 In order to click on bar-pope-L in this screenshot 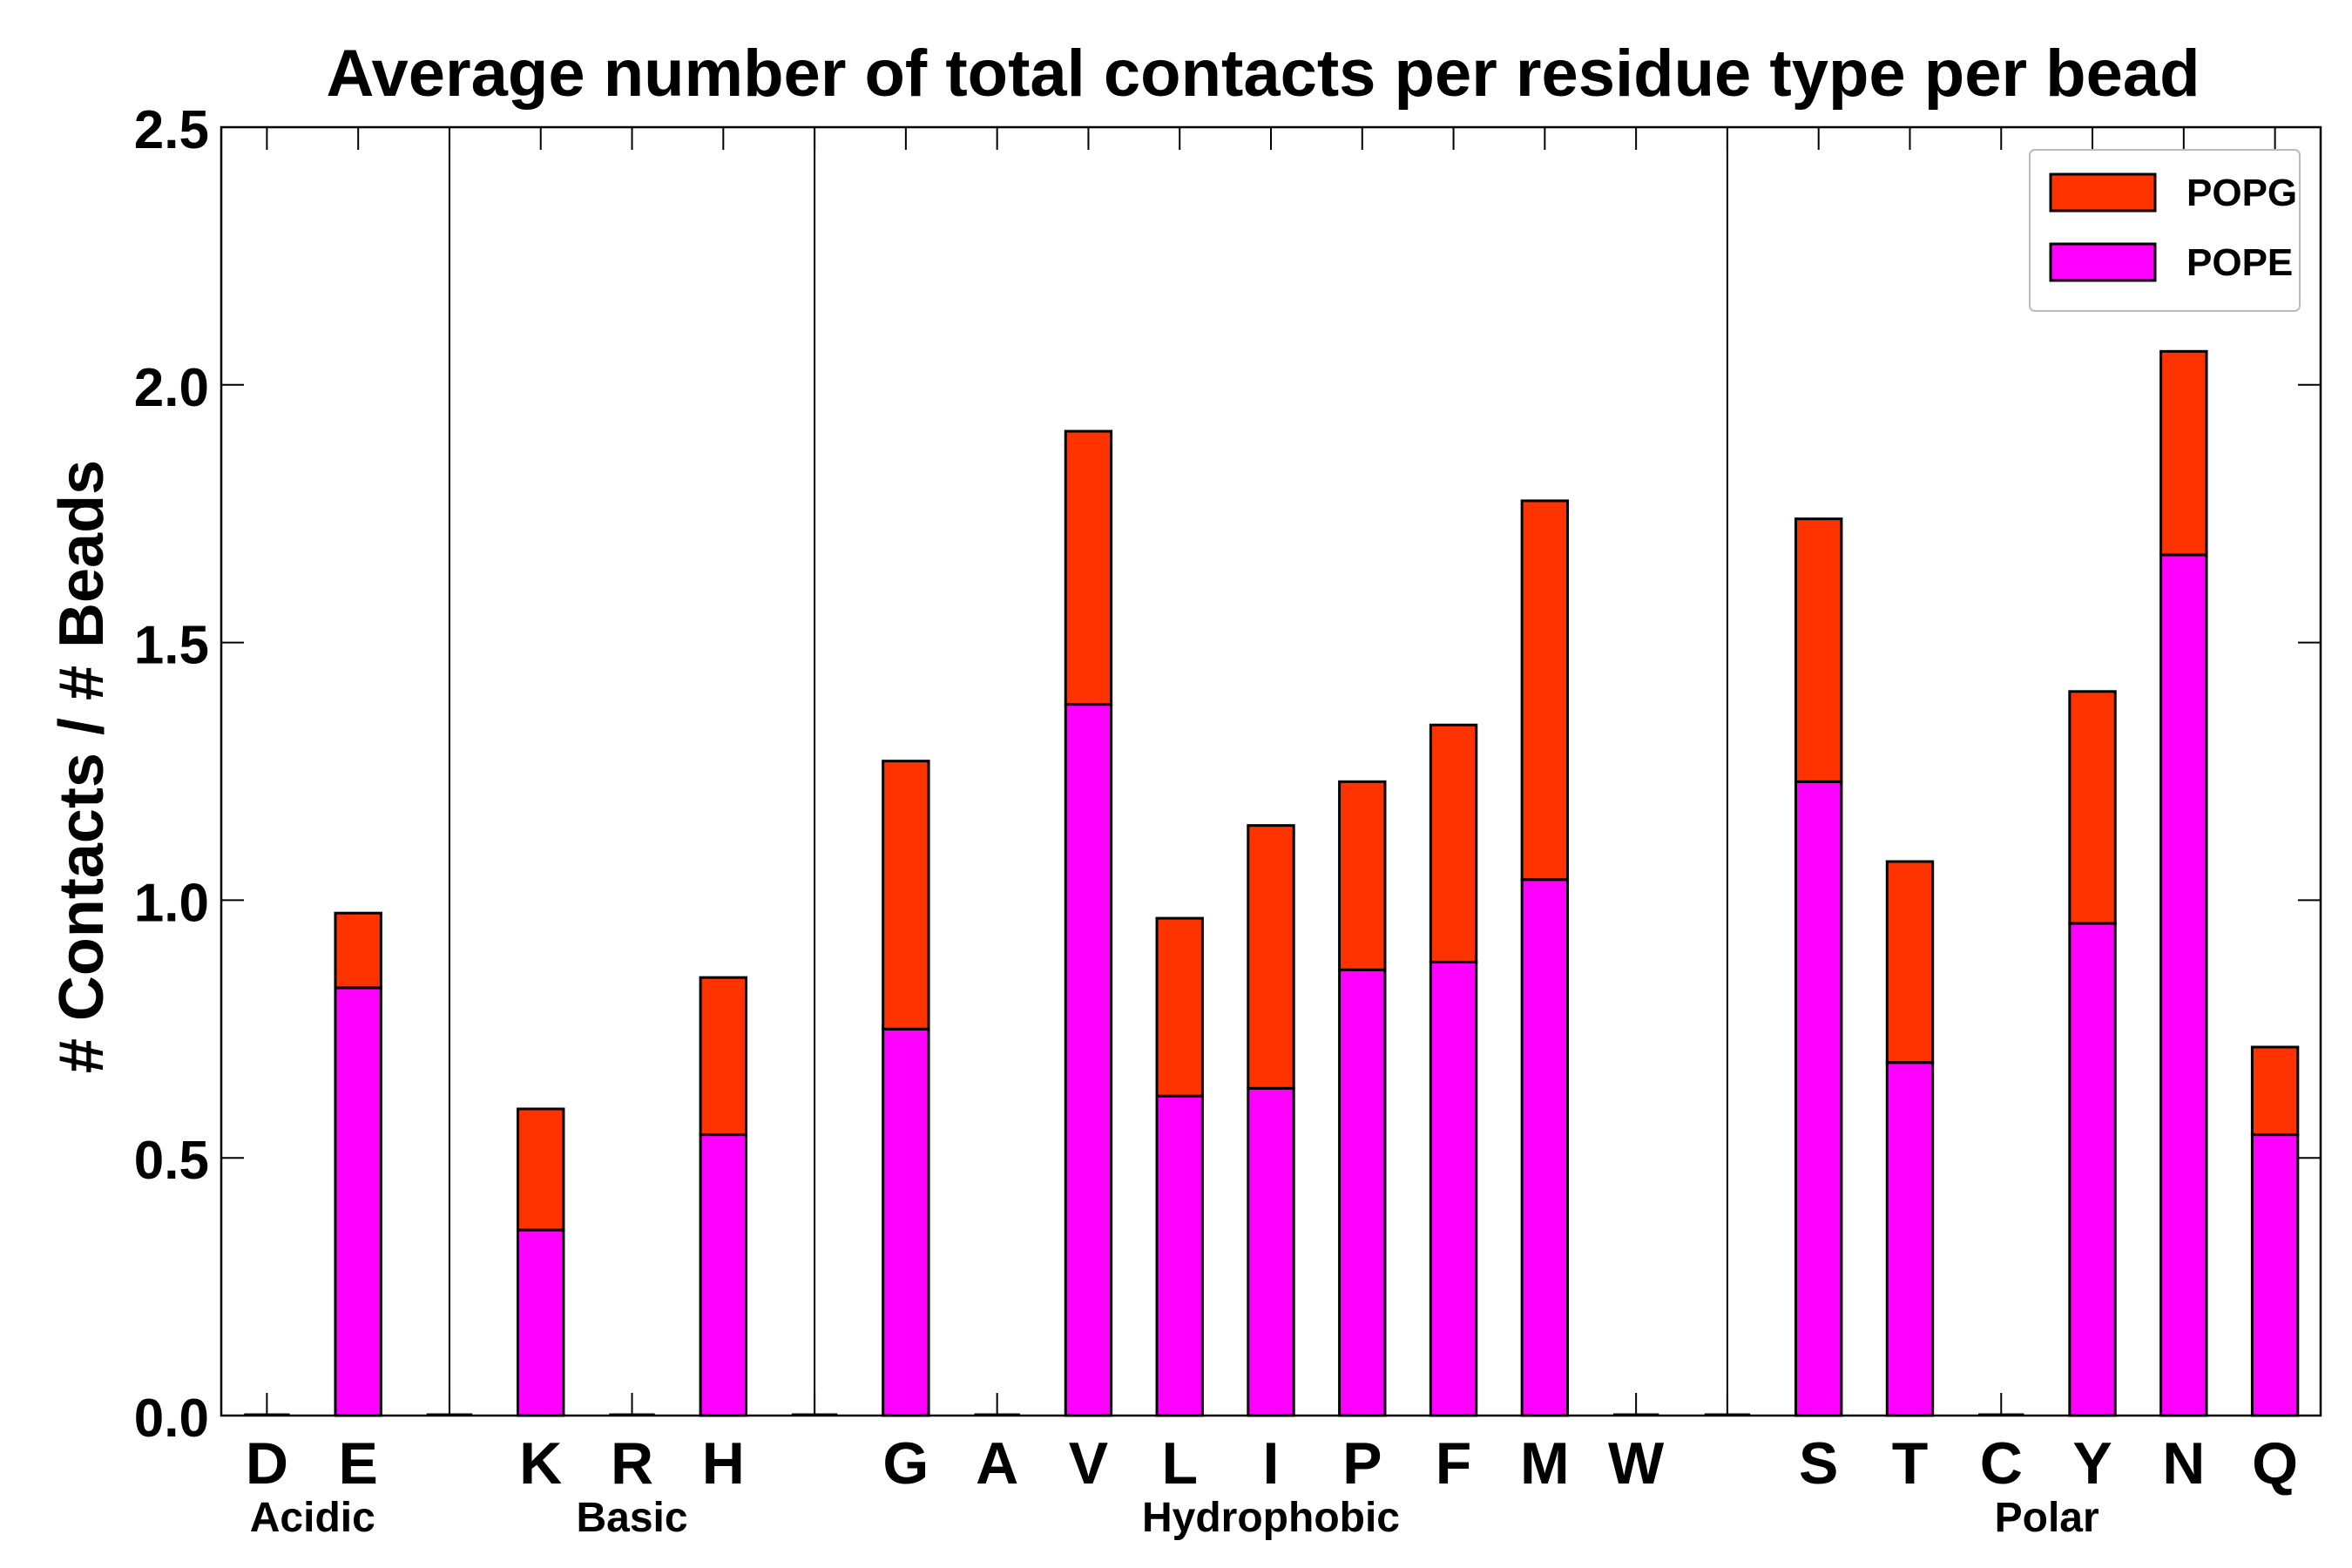, I will do `click(1179, 1255)`.